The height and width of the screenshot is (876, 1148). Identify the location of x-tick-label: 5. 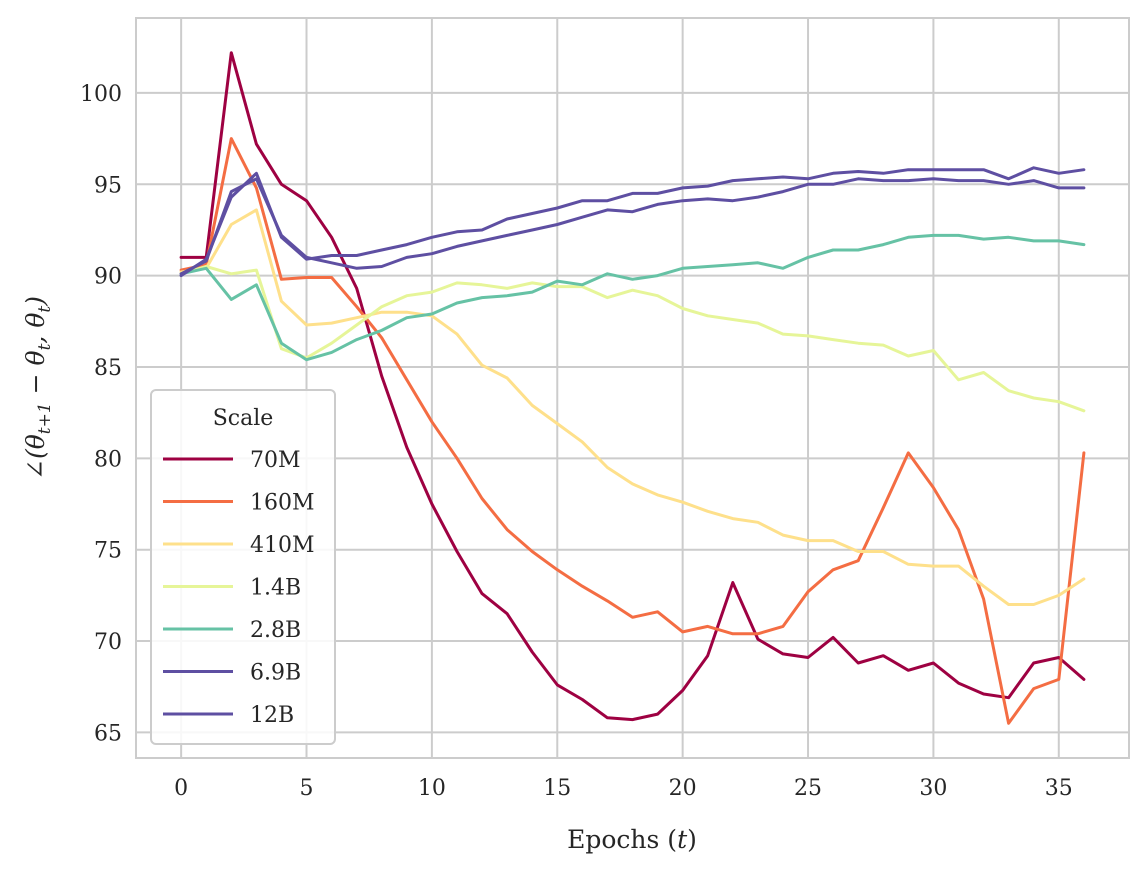
(307, 788).